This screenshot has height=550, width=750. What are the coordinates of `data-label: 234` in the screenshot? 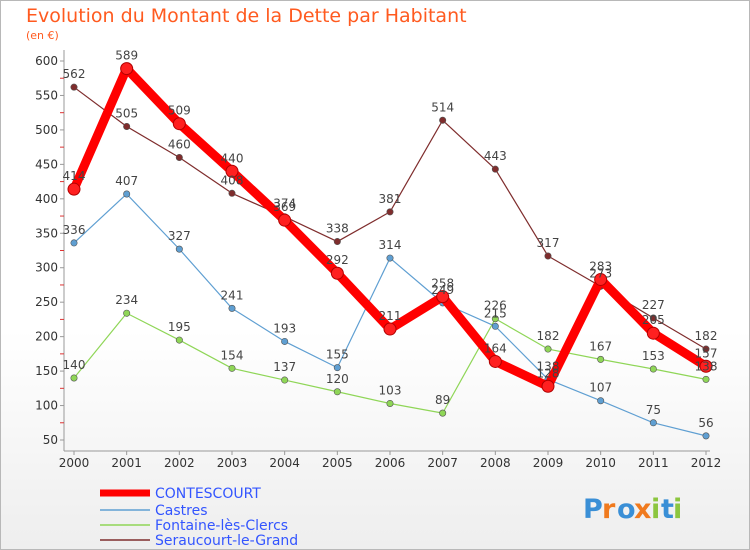 It's located at (126, 300).